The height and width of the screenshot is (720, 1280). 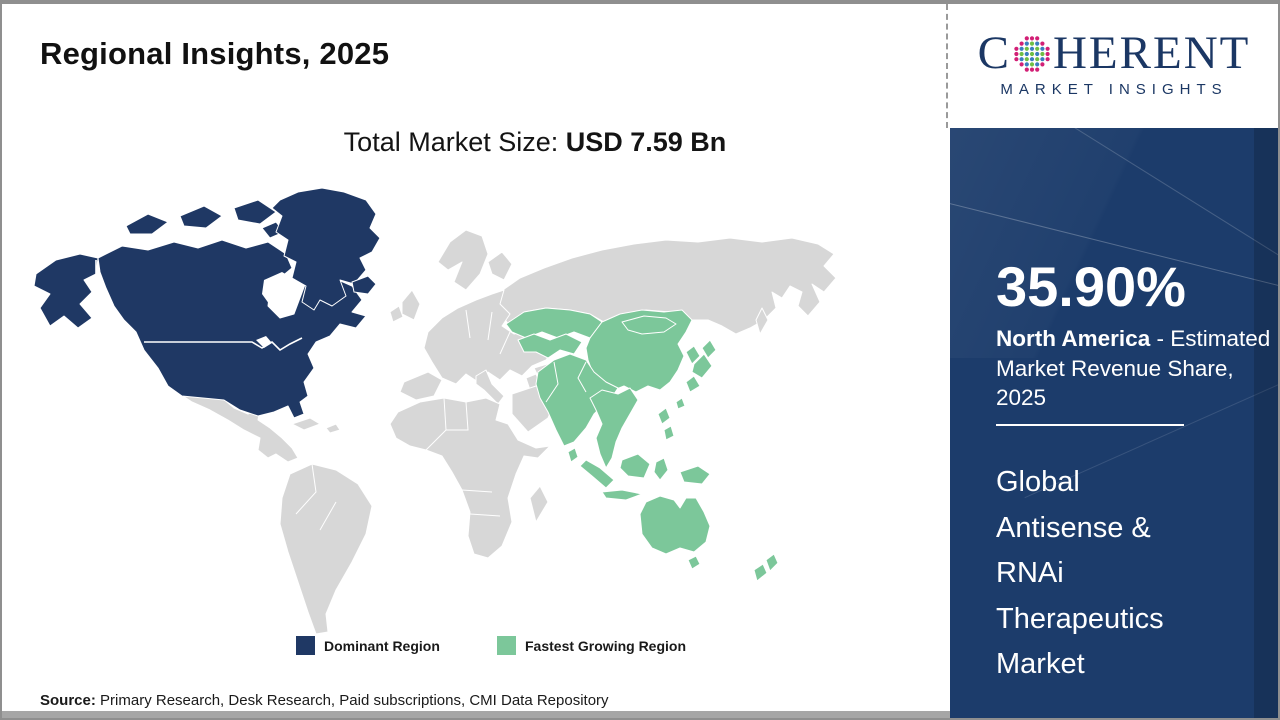 What do you see at coordinates (305, 645) in the screenshot?
I see `dominant-region-swatch` at bounding box center [305, 645].